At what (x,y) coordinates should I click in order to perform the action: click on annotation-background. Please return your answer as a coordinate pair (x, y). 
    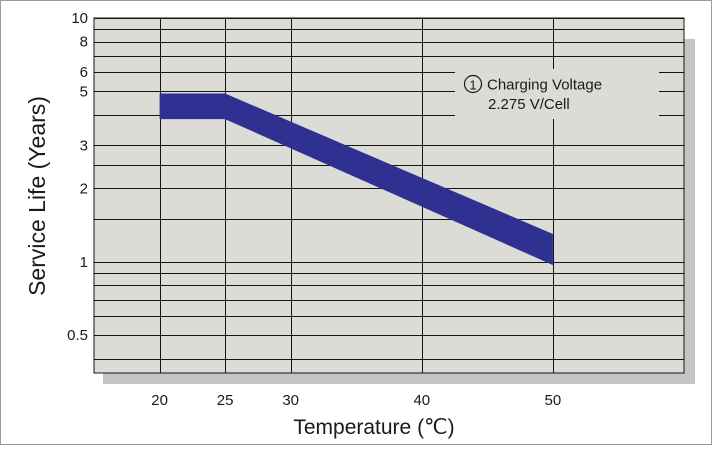
    Looking at the image, I should click on (557, 94).